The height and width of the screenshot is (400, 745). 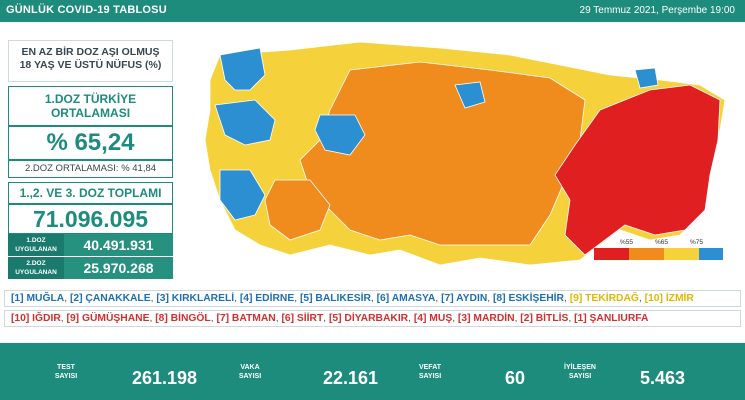 I want to click on death-label-line-1: VEFAT, so click(x=430, y=367).